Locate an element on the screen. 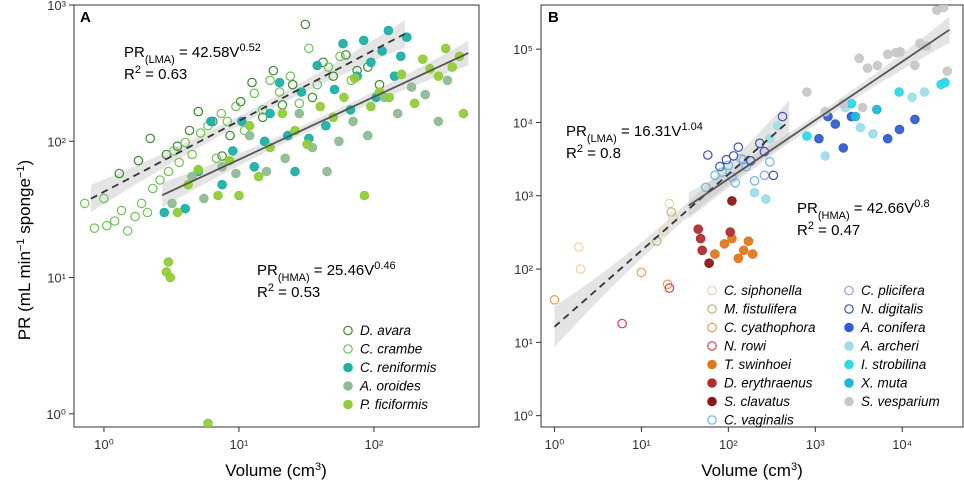 The height and width of the screenshot is (485, 964). legend-label: C. vaginalis is located at coordinates (759, 420).